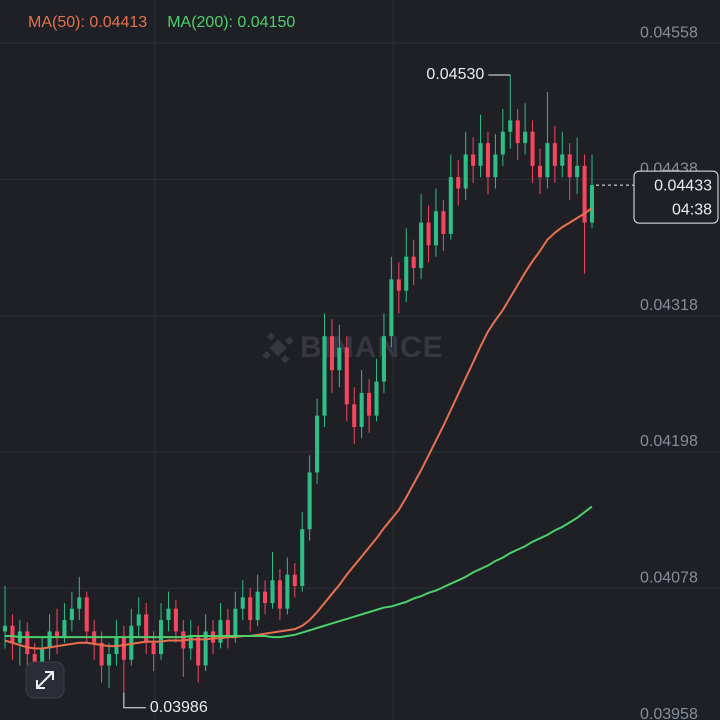 This screenshot has width=720, height=720. Describe the element at coordinates (87, 22) in the screenshot. I see `legend-entry: MA(50): 0.04413` at that location.